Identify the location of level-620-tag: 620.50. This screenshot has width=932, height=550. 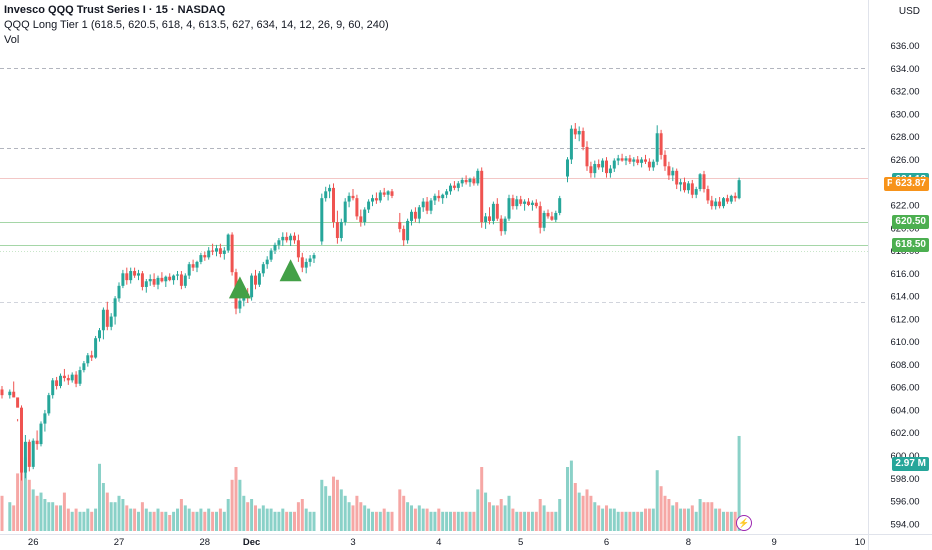
(910, 222).